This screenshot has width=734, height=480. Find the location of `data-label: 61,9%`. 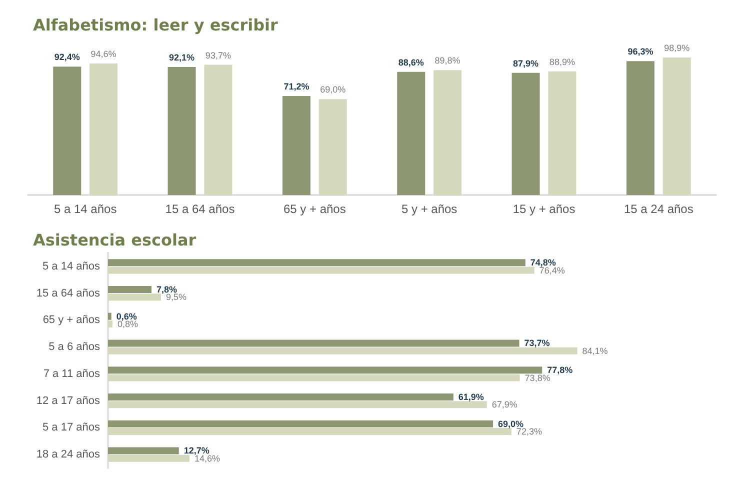

data-label: 61,9% is located at coordinates (471, 397).